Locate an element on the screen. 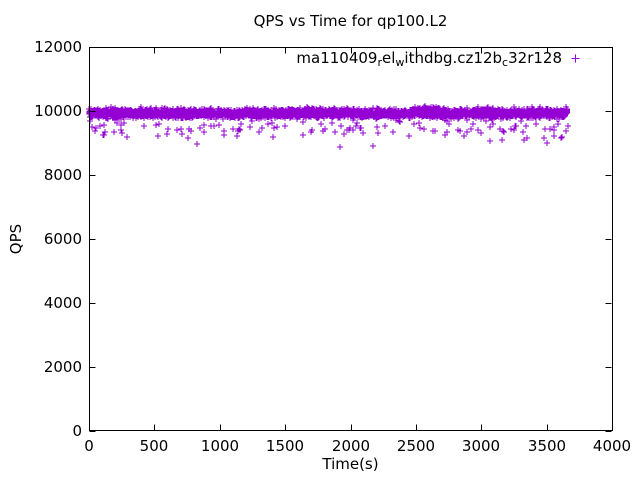 This screenshot has height=480, width=640. legend-text-segment: w is located at coordinates (400, 62).